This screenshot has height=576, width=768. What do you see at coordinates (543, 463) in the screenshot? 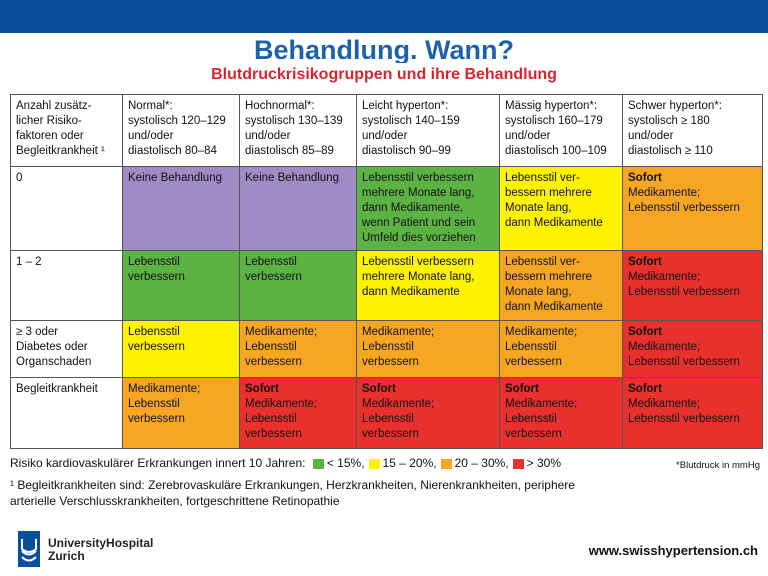
I see `legend-label: > 30%` at bounding box center [543, 463].